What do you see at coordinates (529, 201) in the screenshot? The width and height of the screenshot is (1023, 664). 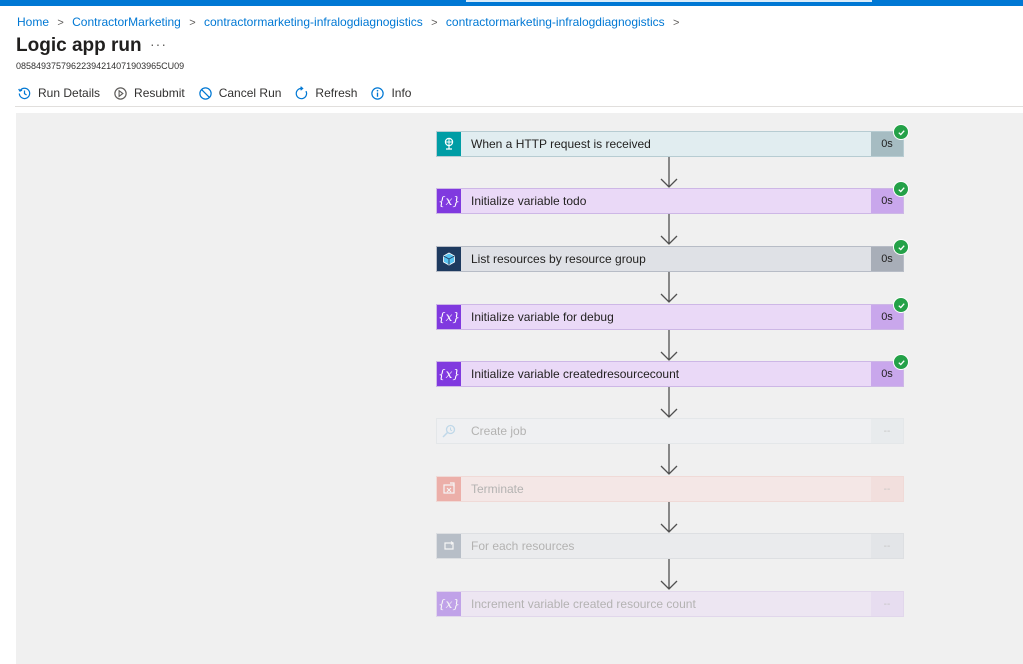 I see `step-label: Initialize variable todo` at bounding box center [529, 201].